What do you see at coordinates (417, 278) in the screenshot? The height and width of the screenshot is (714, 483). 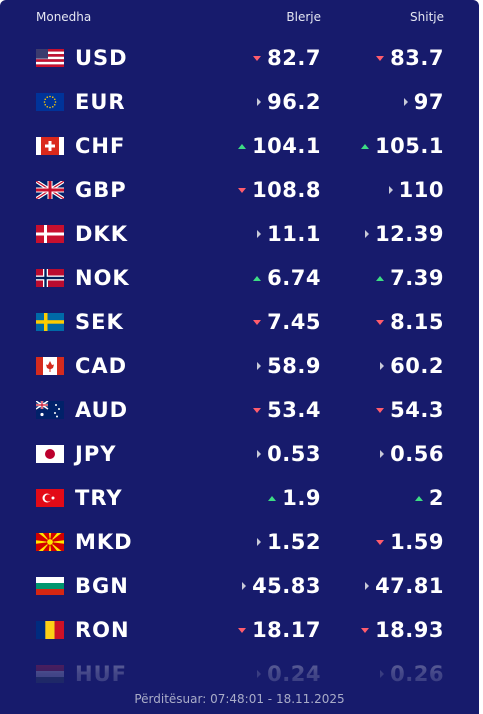 I see `sell-rate: 7.39` at bounding box center [417, 278].